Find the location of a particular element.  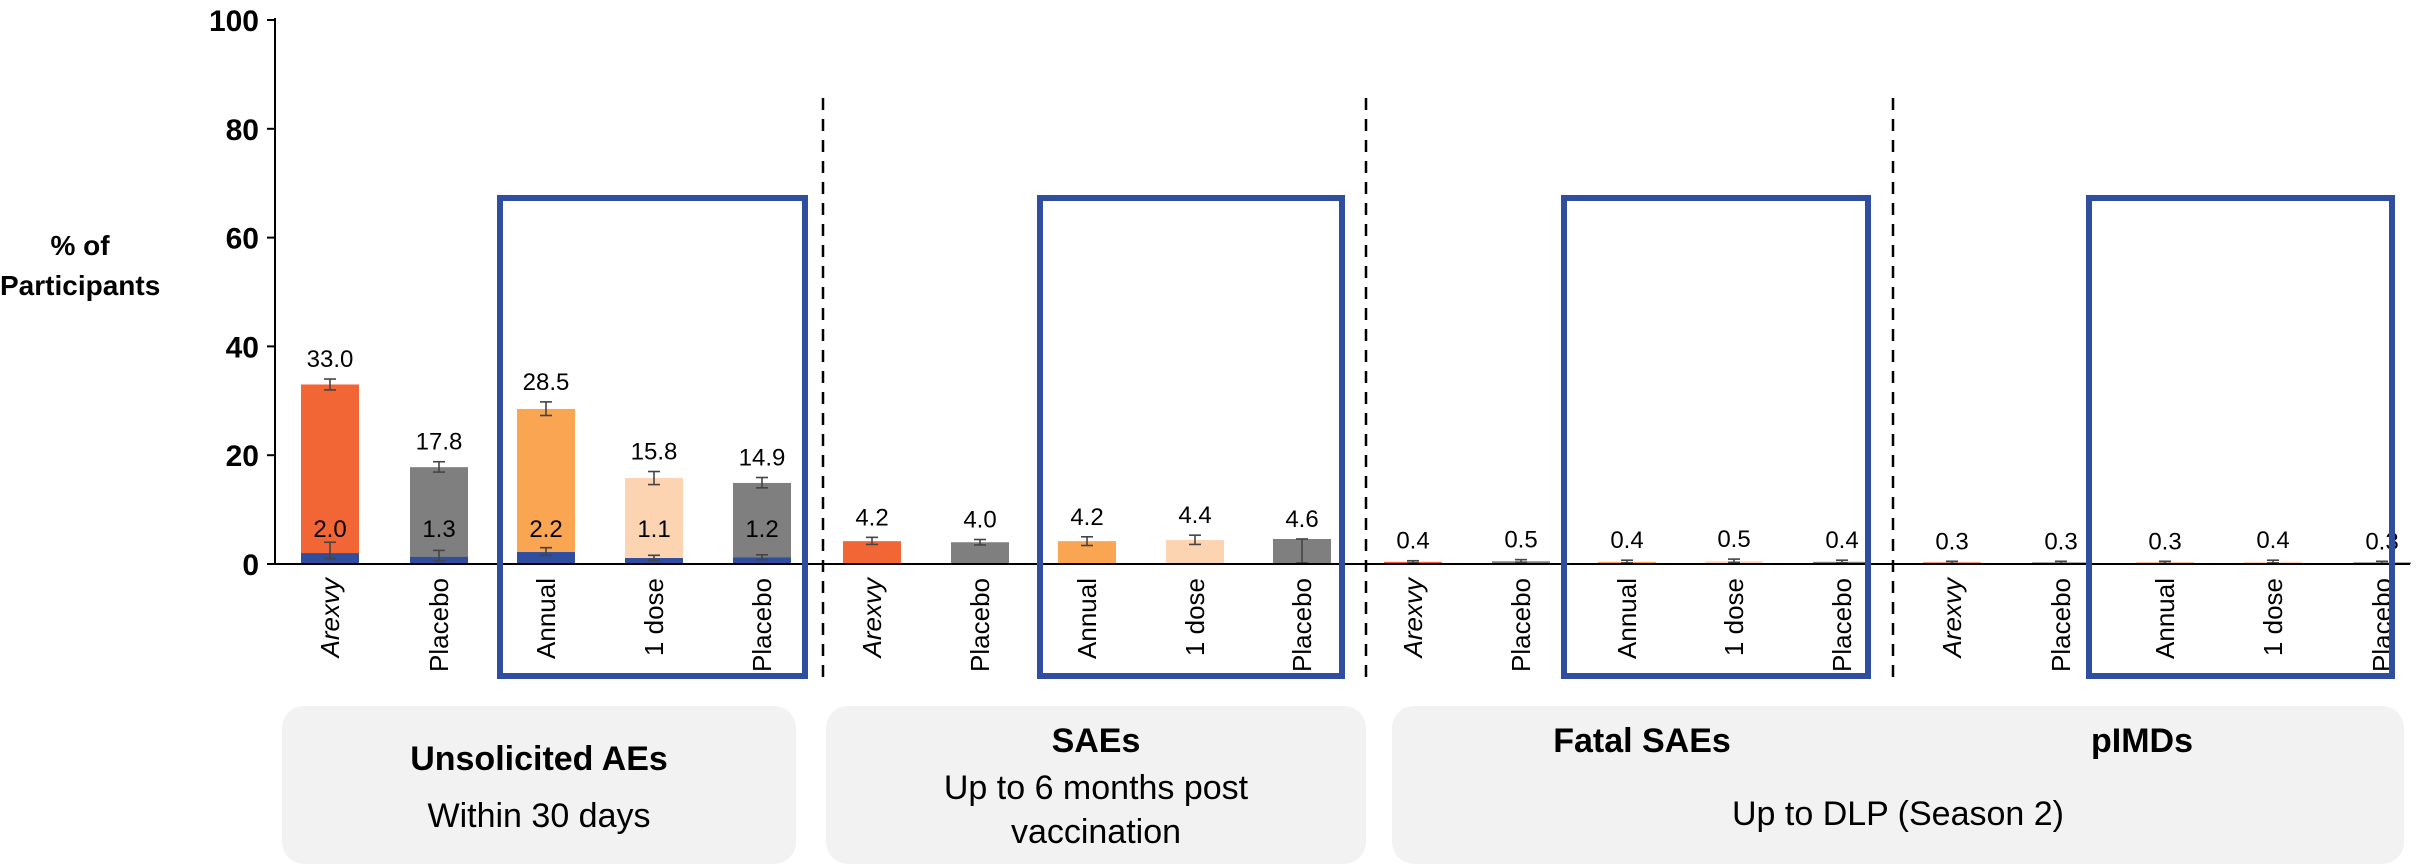

data-label: 17.8 is located at coordinates (439, 442).